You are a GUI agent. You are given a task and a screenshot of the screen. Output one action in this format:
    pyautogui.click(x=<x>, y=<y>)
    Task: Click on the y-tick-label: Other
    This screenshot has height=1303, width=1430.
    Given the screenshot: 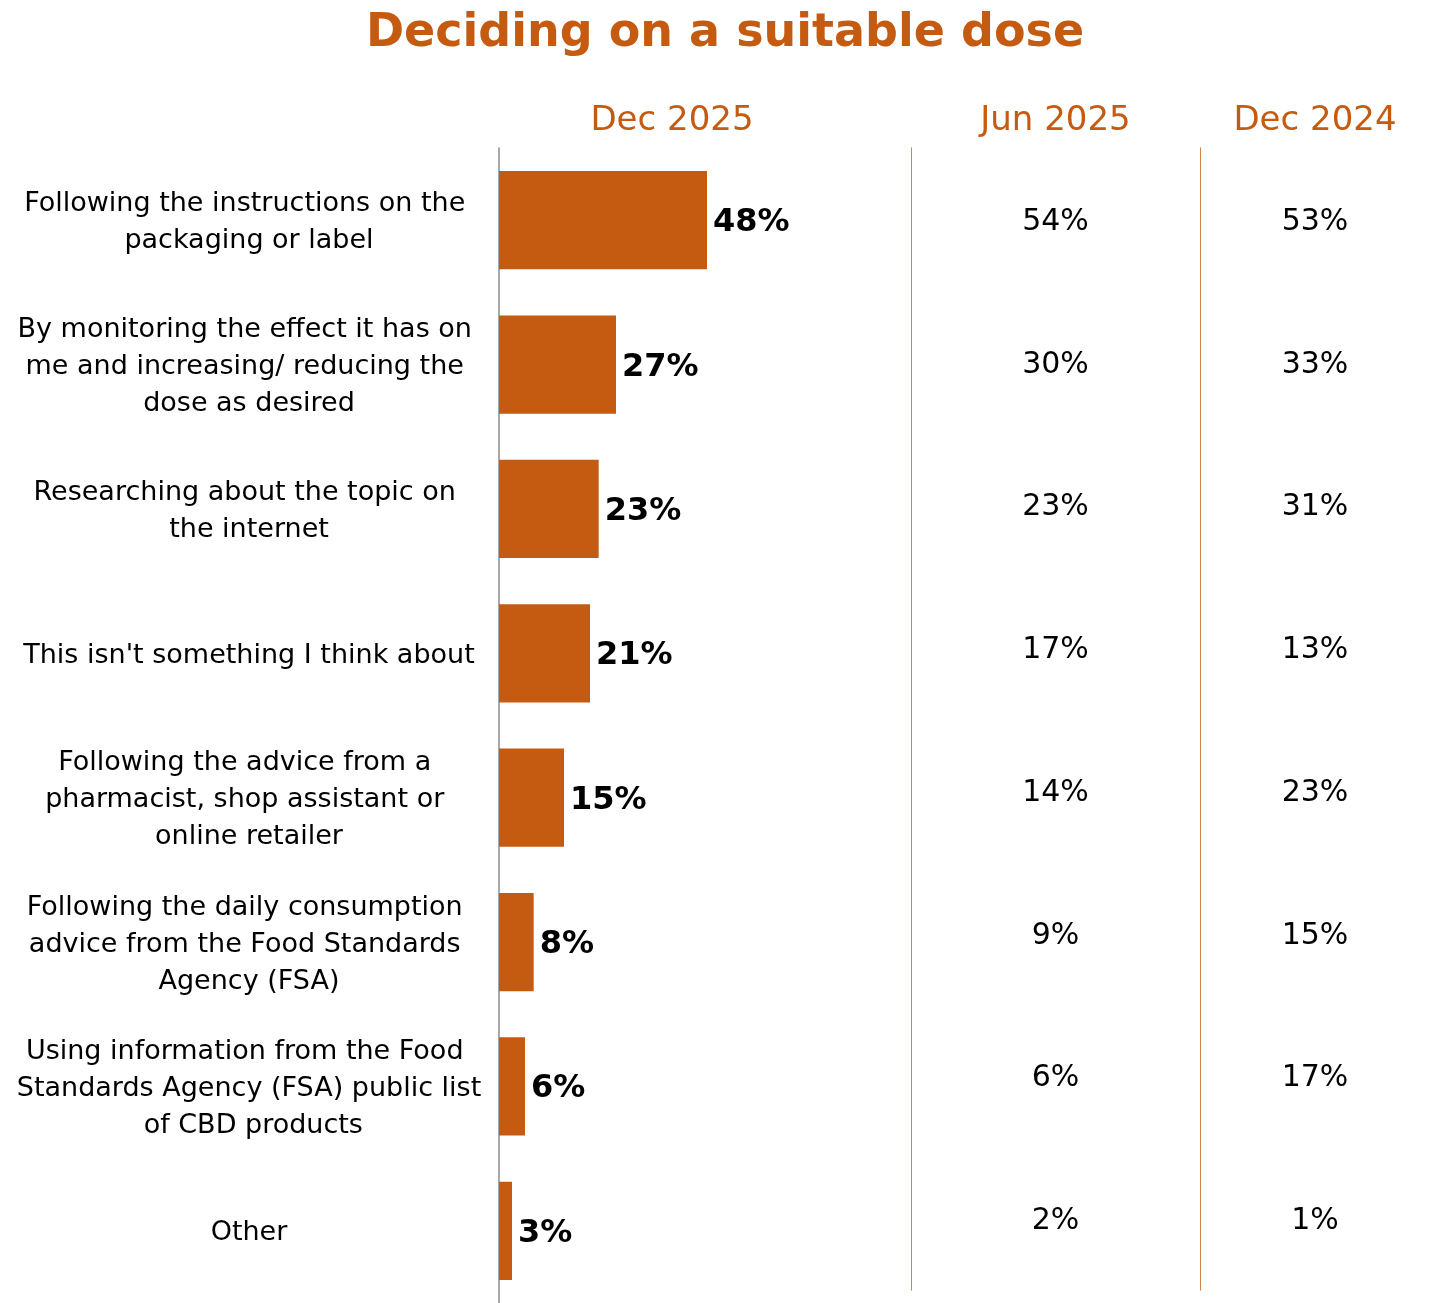 What is the action you would take?
    pyautogui.click(x=249, y=1231)
    